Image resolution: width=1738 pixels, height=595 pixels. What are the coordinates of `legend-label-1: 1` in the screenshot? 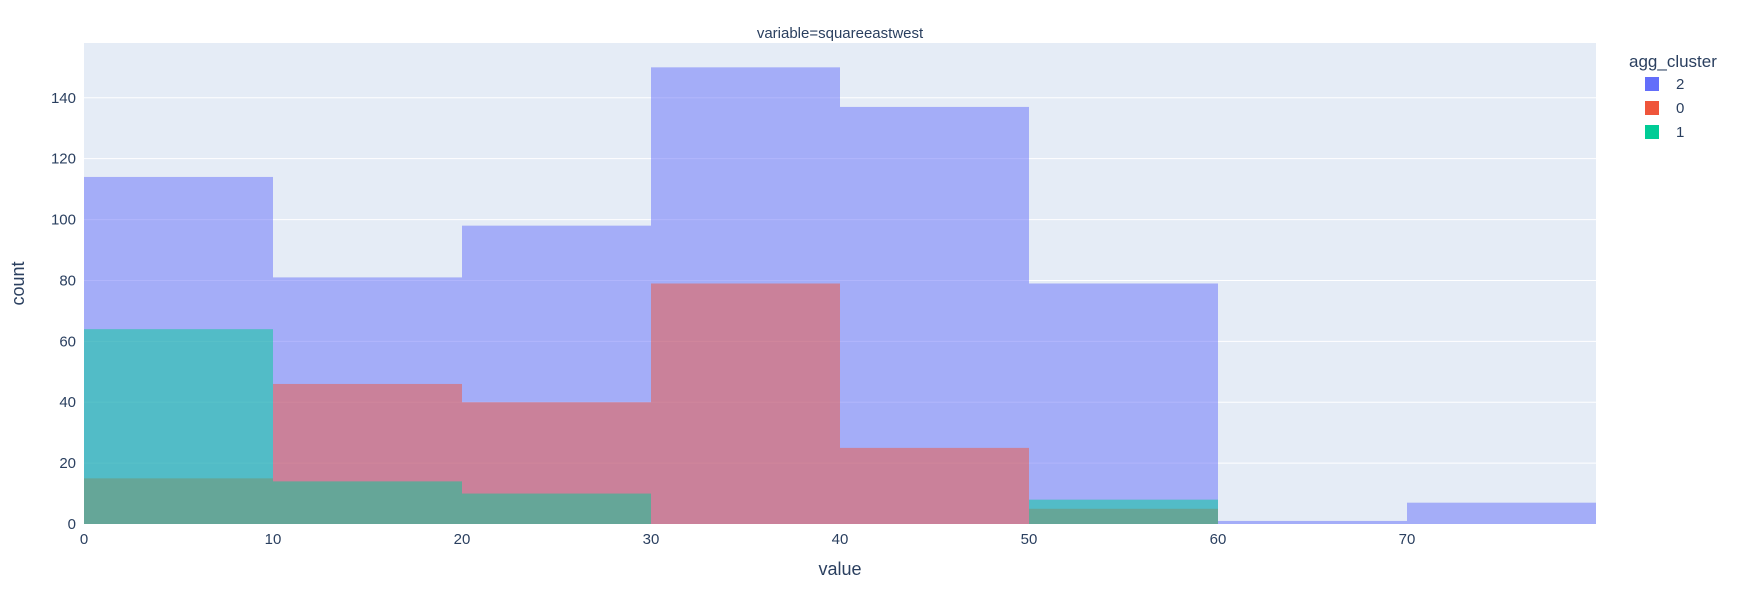 It's located at (1680, 132).